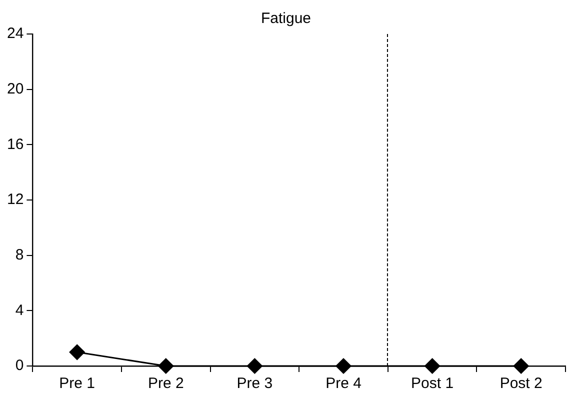 This screenshot has height=406, width=574. I want to click on x-tick-label: Post 1, so click(432, 383).